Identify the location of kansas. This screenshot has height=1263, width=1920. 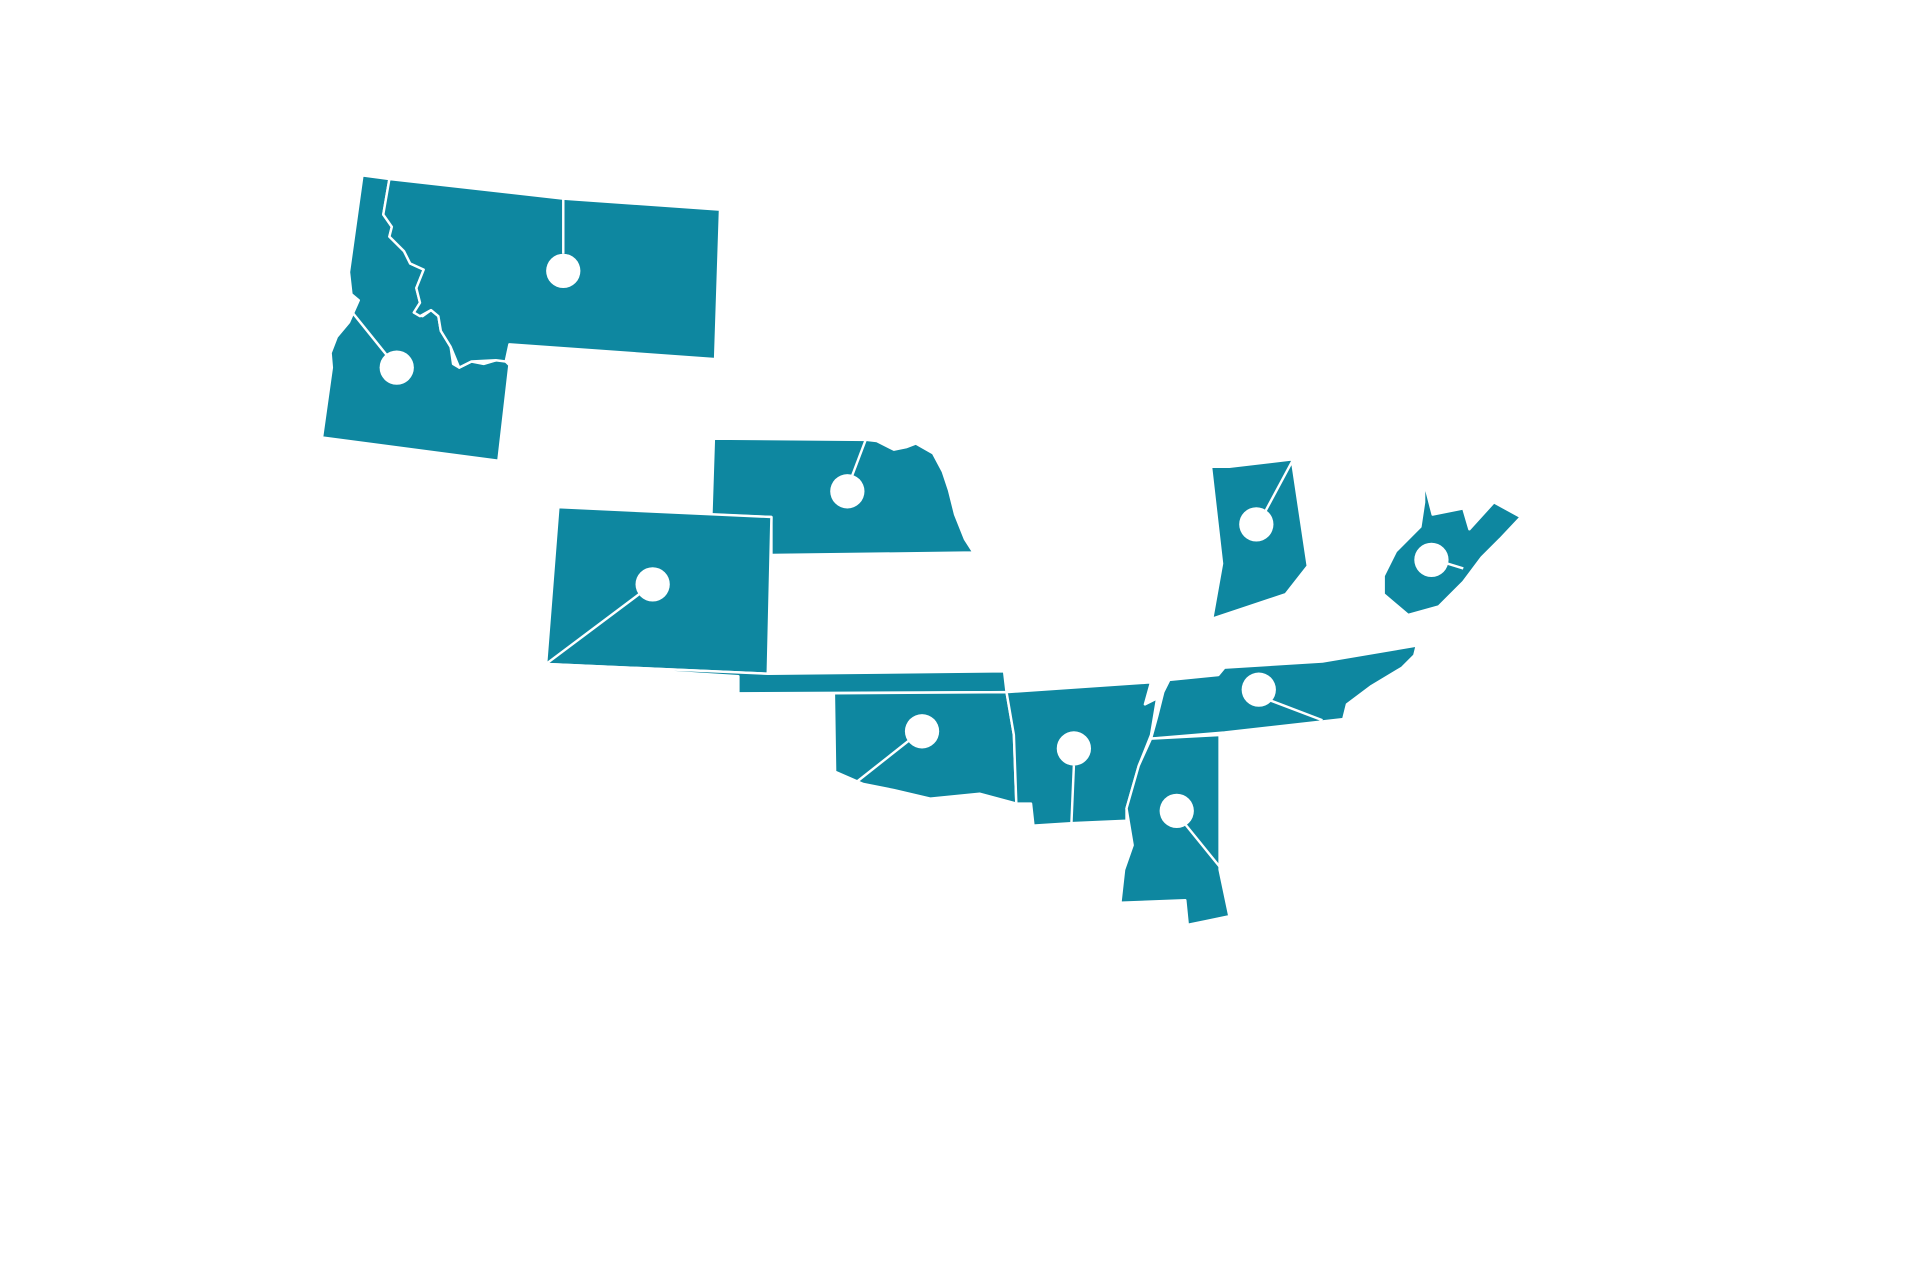
(776, 678).